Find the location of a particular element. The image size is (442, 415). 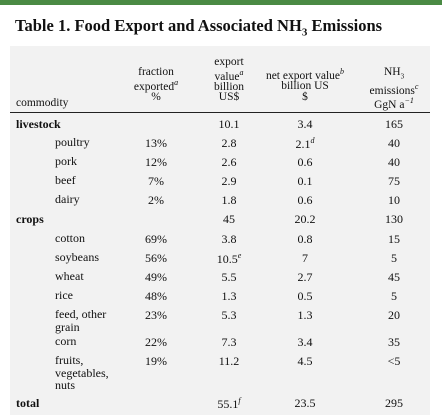

header-nh3-l1-text: NH is located at coordinates (392, 72).